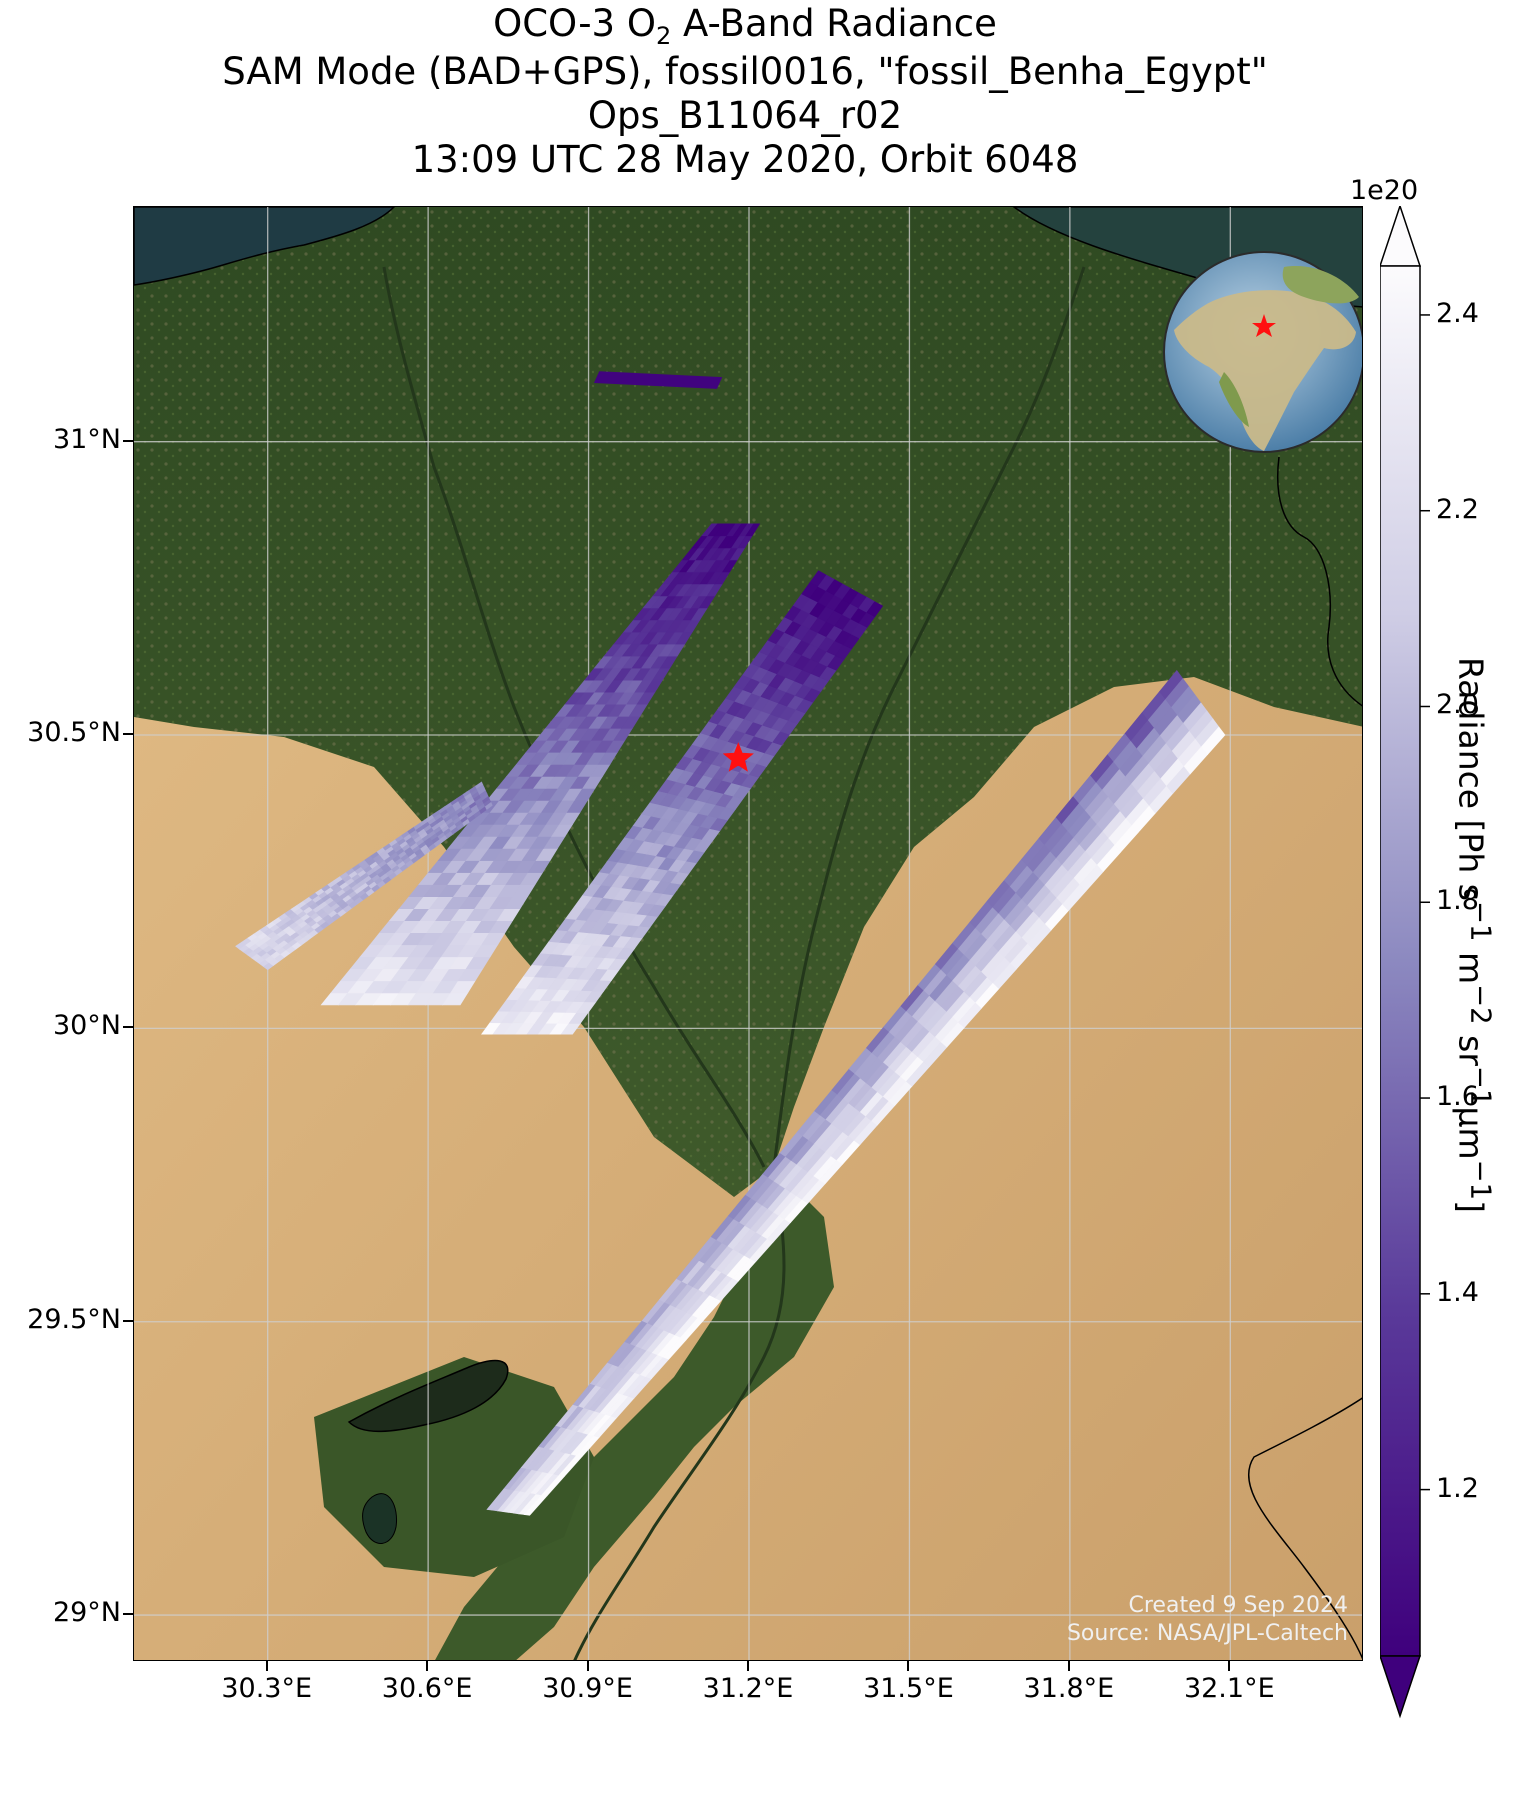 This screenshot has width=1539, height=1796. I want to click on colorbar-tick-label: 1.8, so click(1457, 901).